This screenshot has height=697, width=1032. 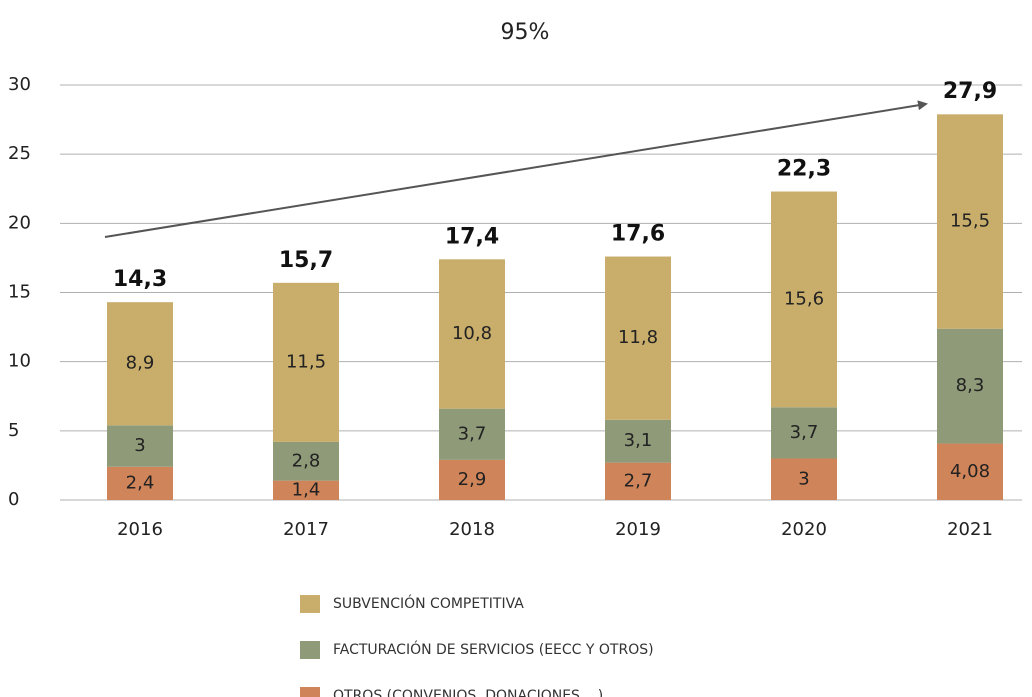 I want to click on value-label: 8,9, so click(x=140, y=363).